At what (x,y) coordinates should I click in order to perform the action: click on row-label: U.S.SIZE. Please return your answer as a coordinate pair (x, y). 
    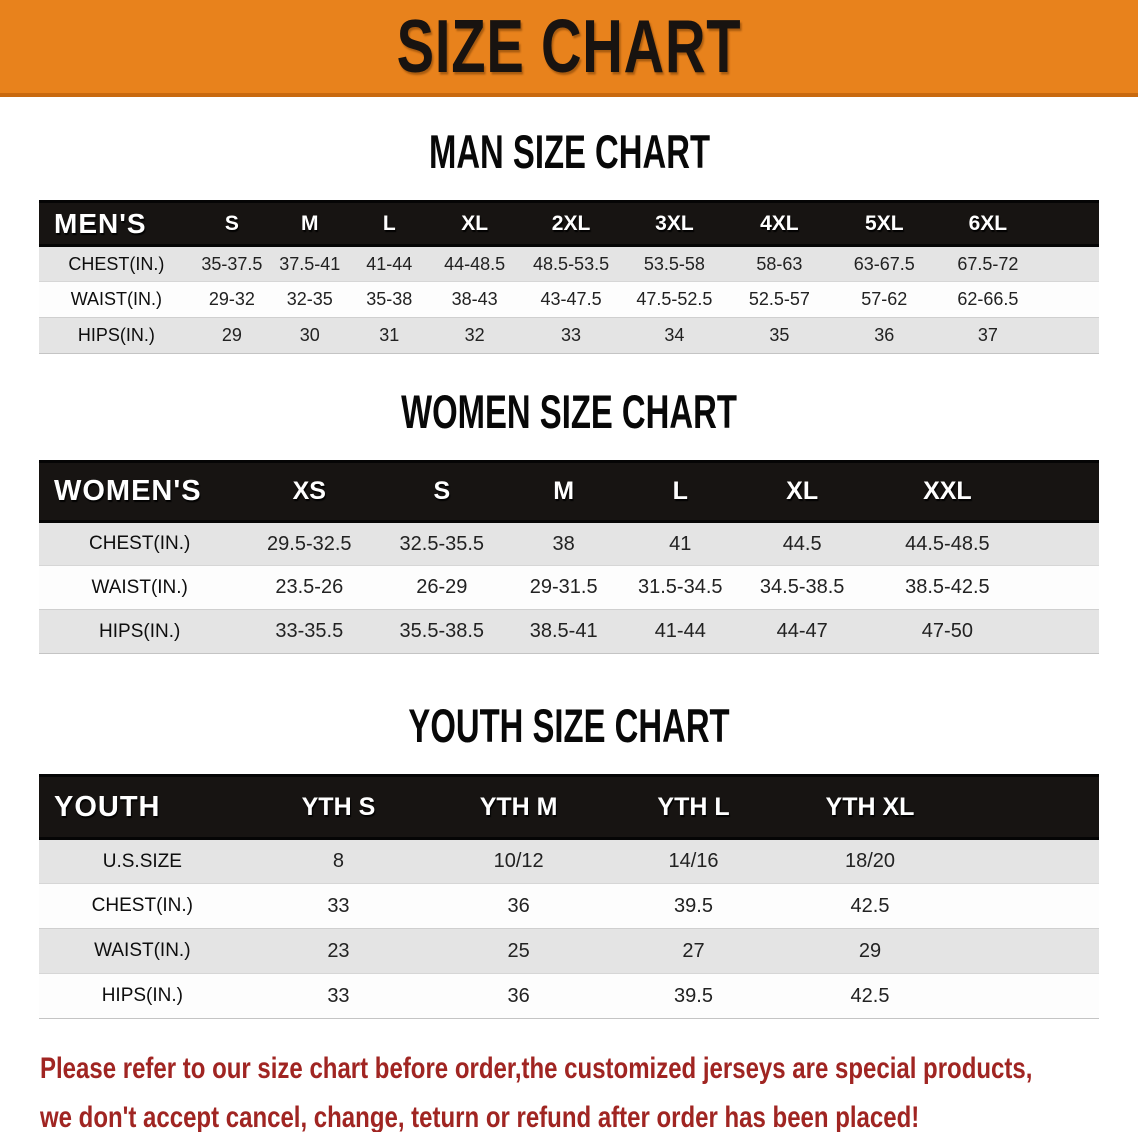
    Looking at the image, I should click on (142, 860).